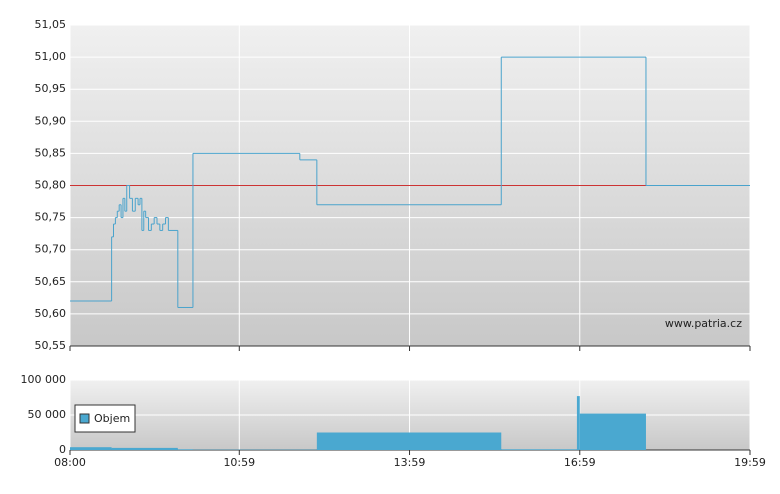  Describe the element at coordinates (51, 56) in the screenshot. I see `y-tick-label: 51,00` at that location.